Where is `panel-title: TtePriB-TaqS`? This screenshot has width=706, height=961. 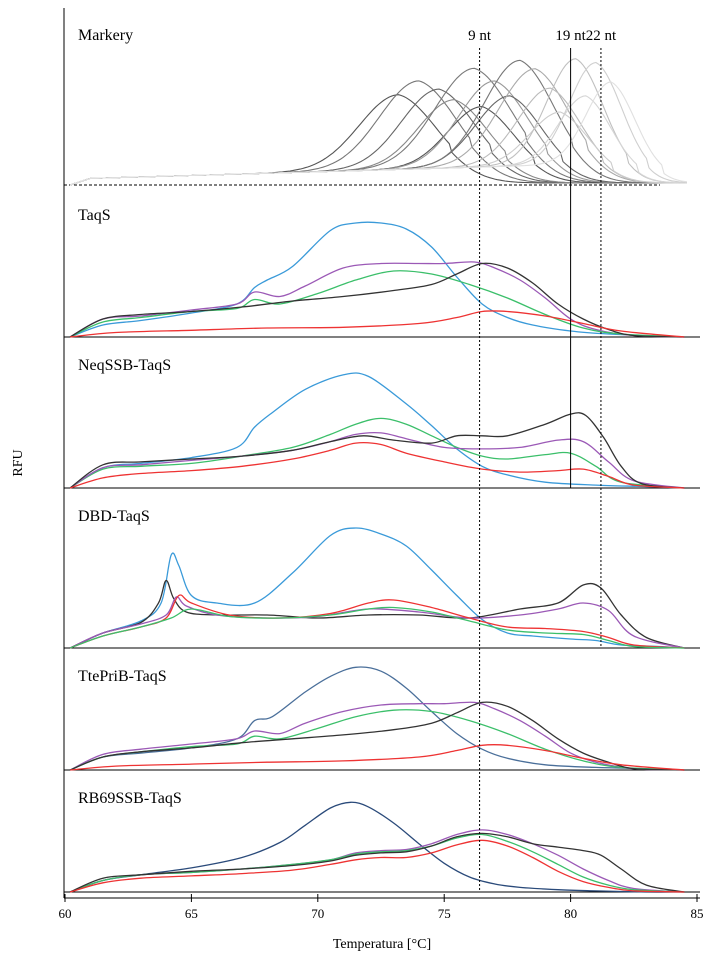 panel-title: TtePriB-TaqS is located at coordinates (122, 676).